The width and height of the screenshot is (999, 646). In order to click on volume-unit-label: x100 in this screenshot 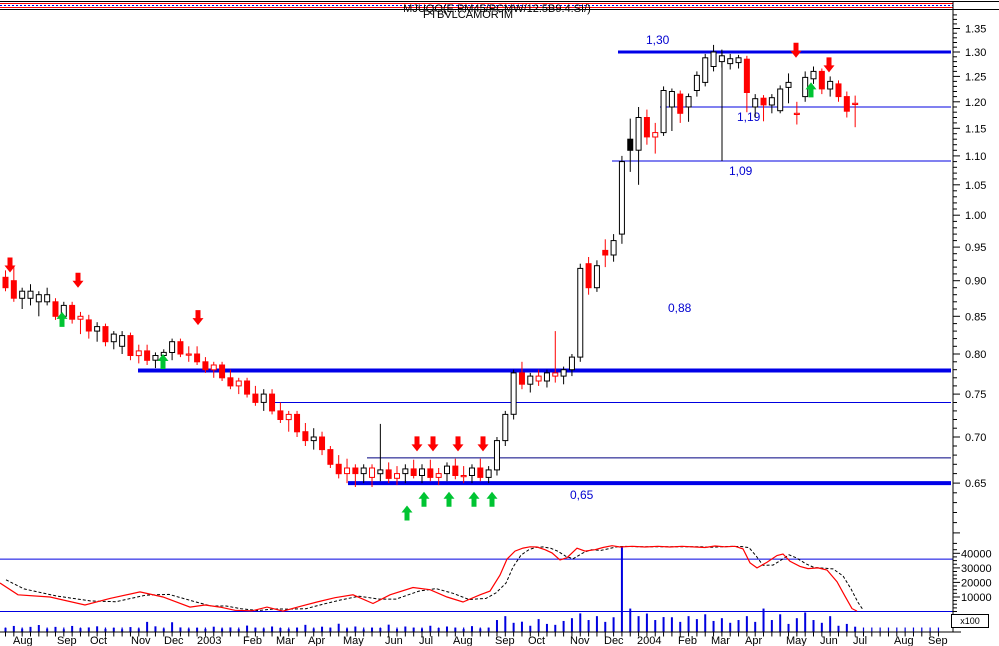, I will do `click(970, 621)`.